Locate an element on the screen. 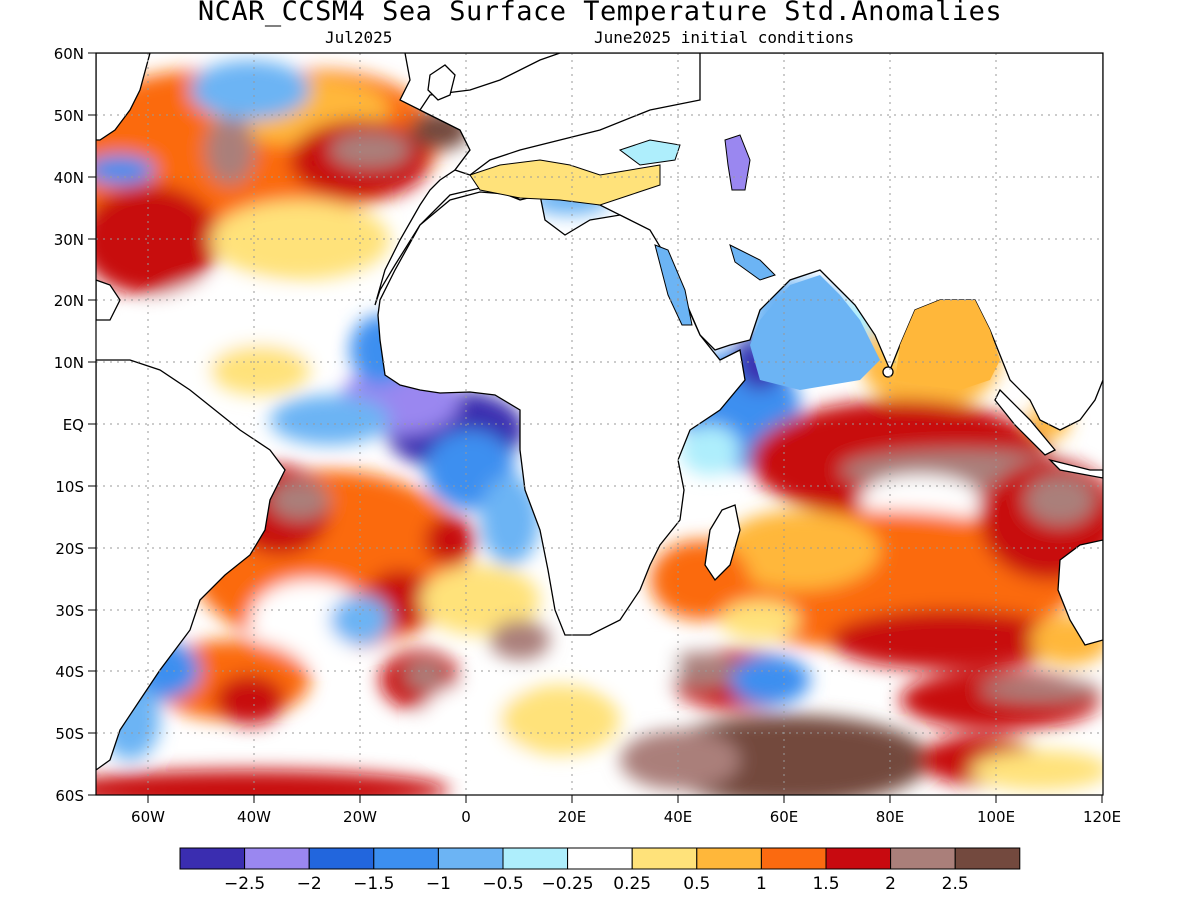  lat-label: 10N is located at coordinates (69, 363).